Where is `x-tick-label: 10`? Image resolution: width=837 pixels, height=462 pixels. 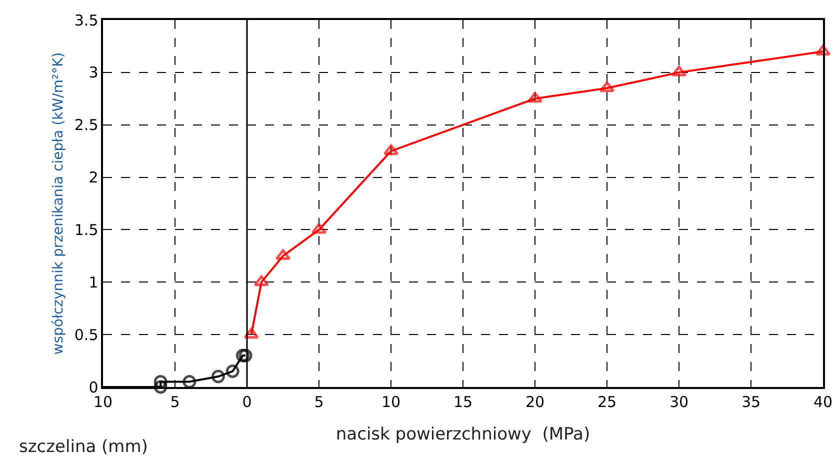
x-tick-label: 10 is located at coordinates (391, 401).